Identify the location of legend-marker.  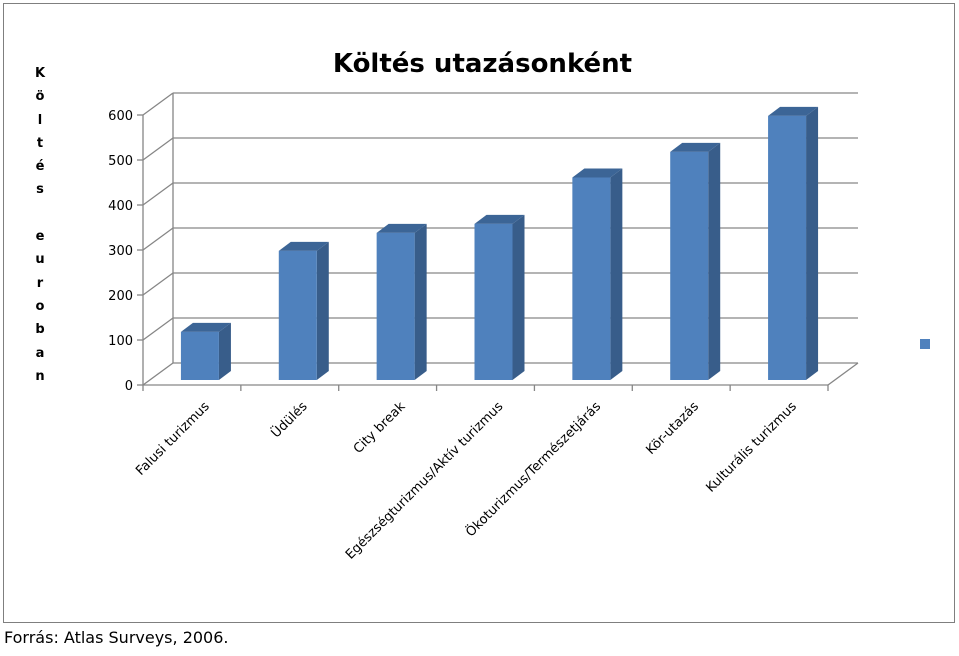
(925, 344).